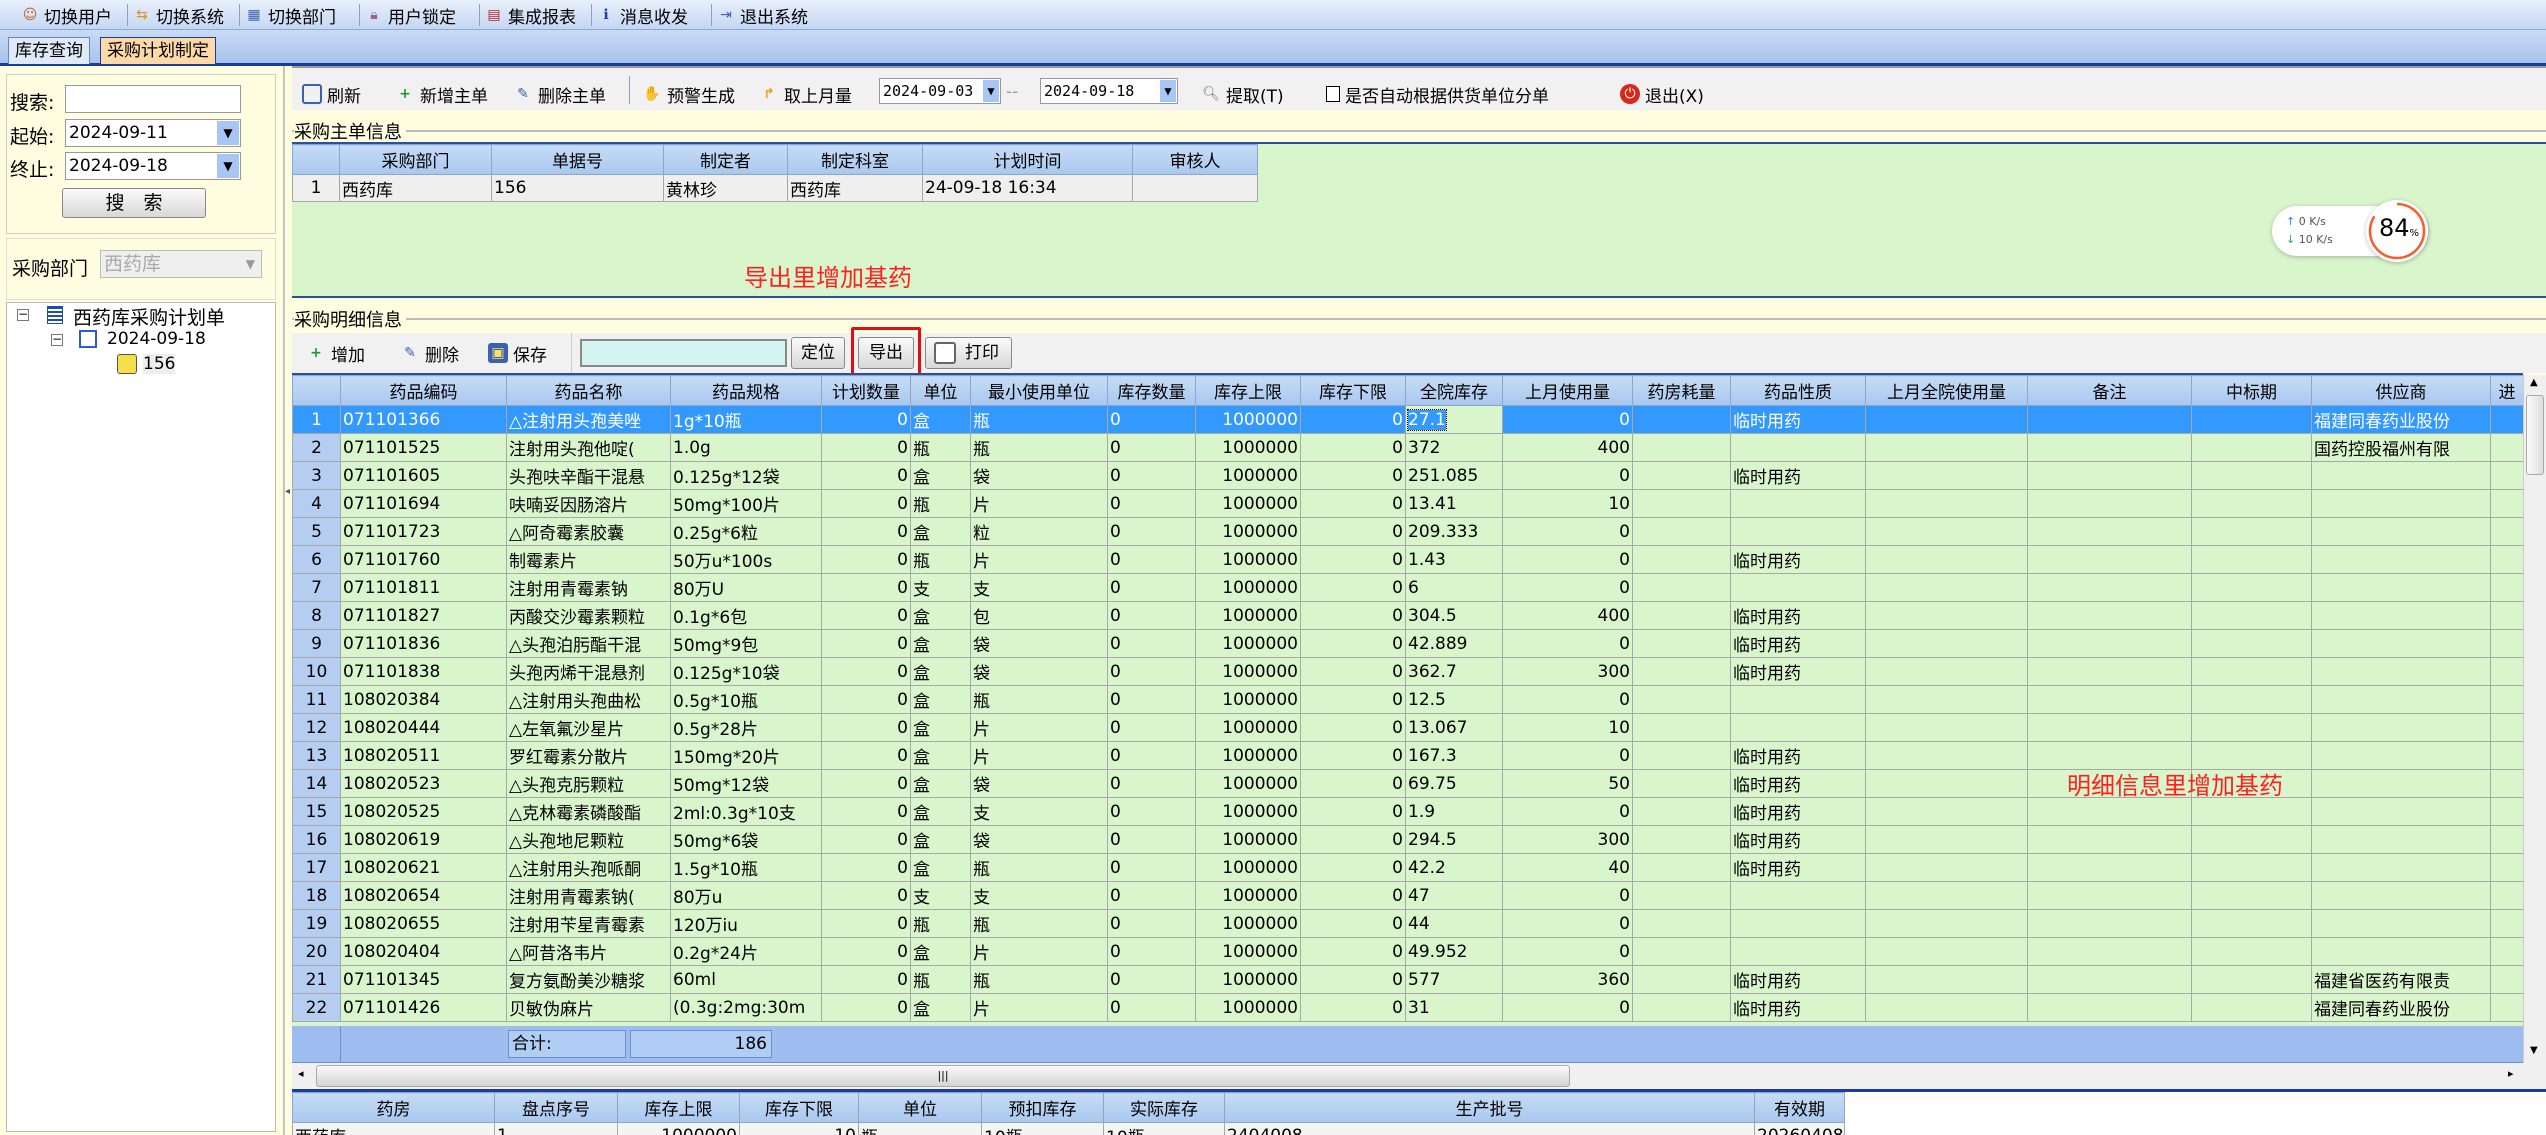  What do you see at coordinates (1567, 979) in the screenshot?
I see `table-cell: 360` at bounding box center [1567, 979].